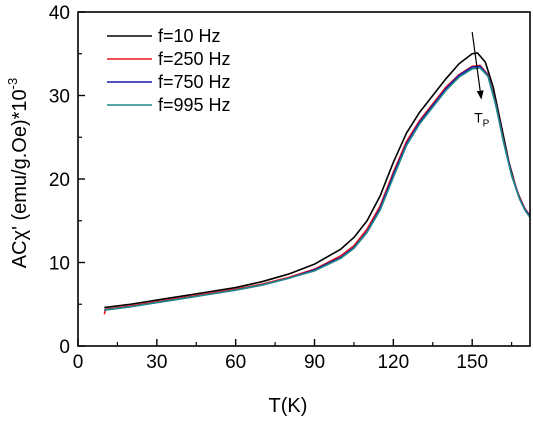  Describe the element at coordinates (189, 36) in the screenshot. I see `legend-label-1: f=10 Hz` at that location.